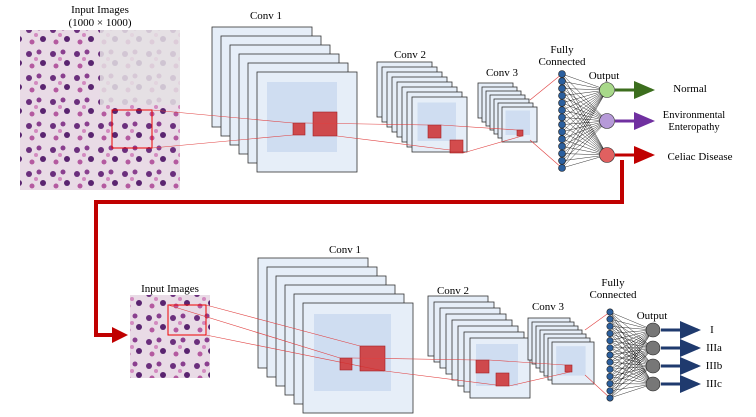 The image size is (756, 417). What do you see at coordinates (548, 307) in the screenshot?
I see `label: Conv 3` at bounding box center [548, 307].